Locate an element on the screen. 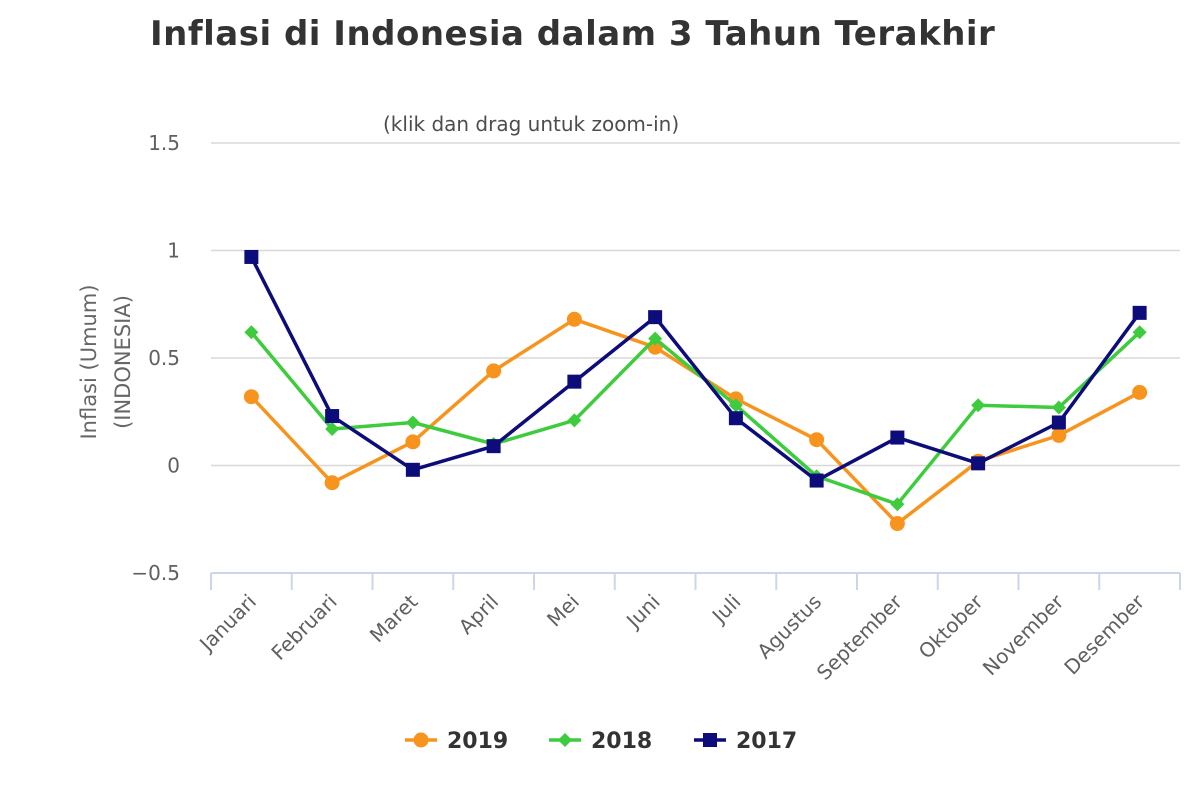  x-tick-label: Desember is located at coordinates (1104, 634).